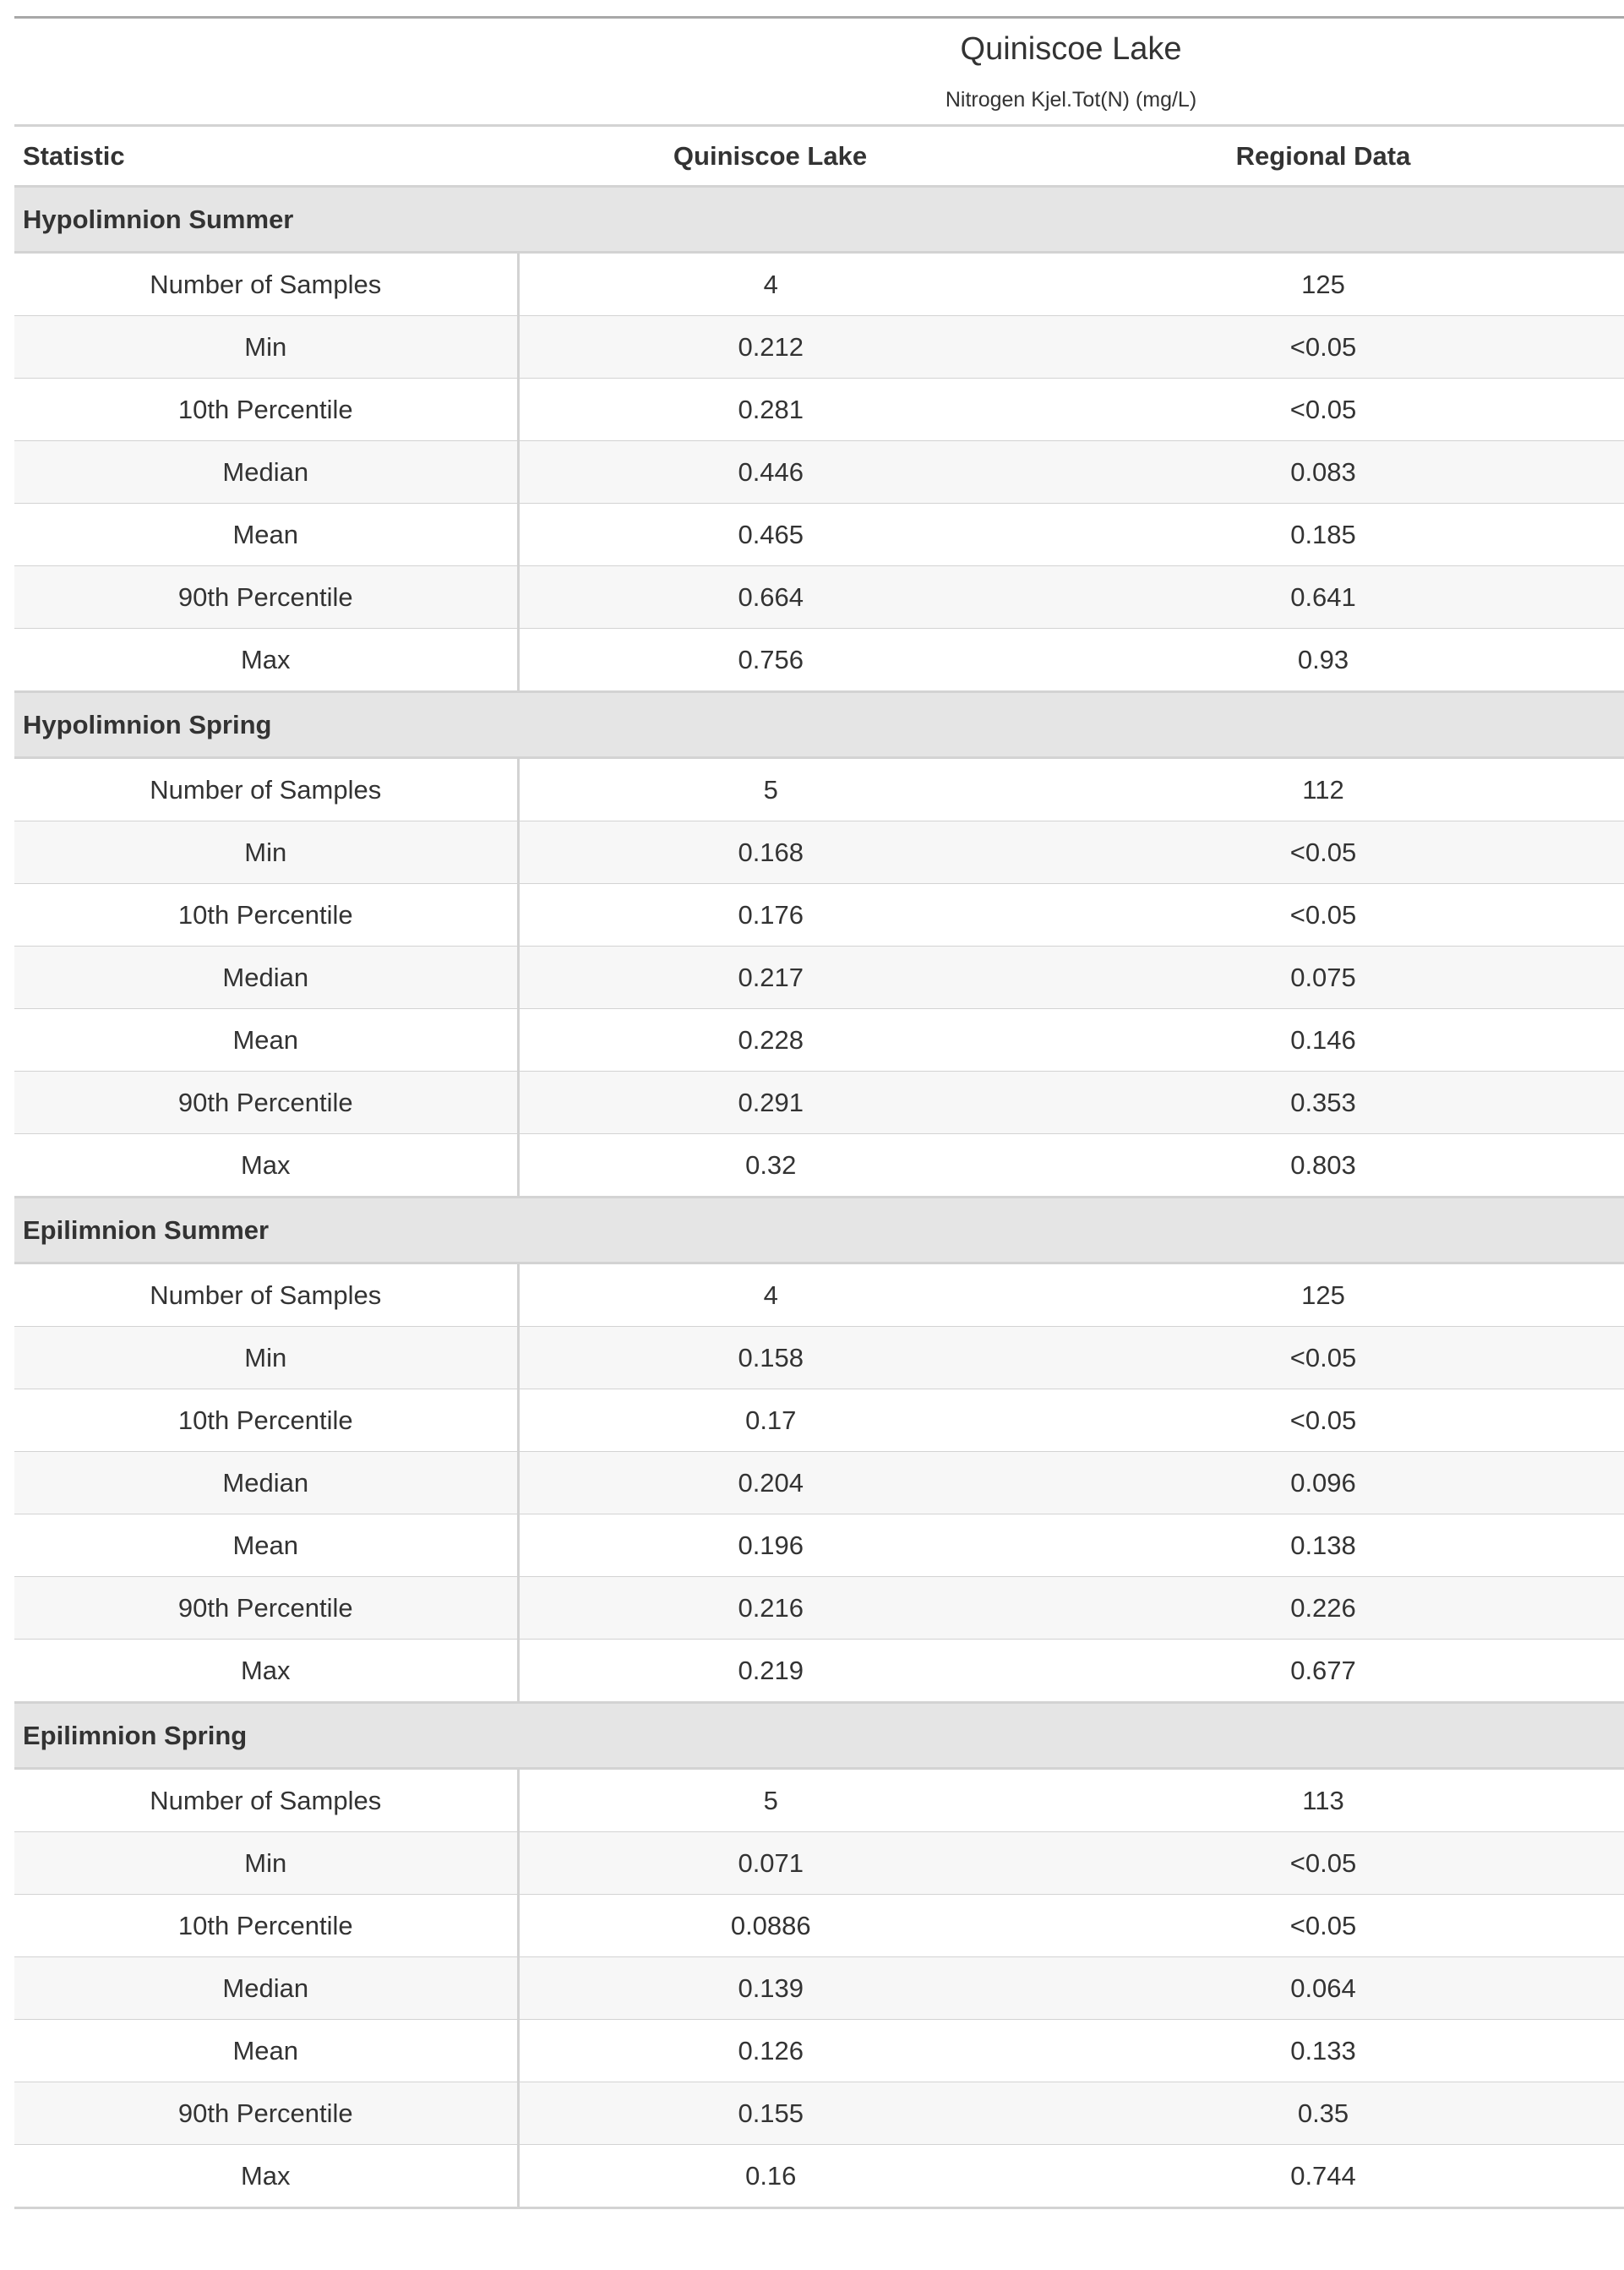  I want to click on group-label: Epilimnion Summer, so click(819, 1230).